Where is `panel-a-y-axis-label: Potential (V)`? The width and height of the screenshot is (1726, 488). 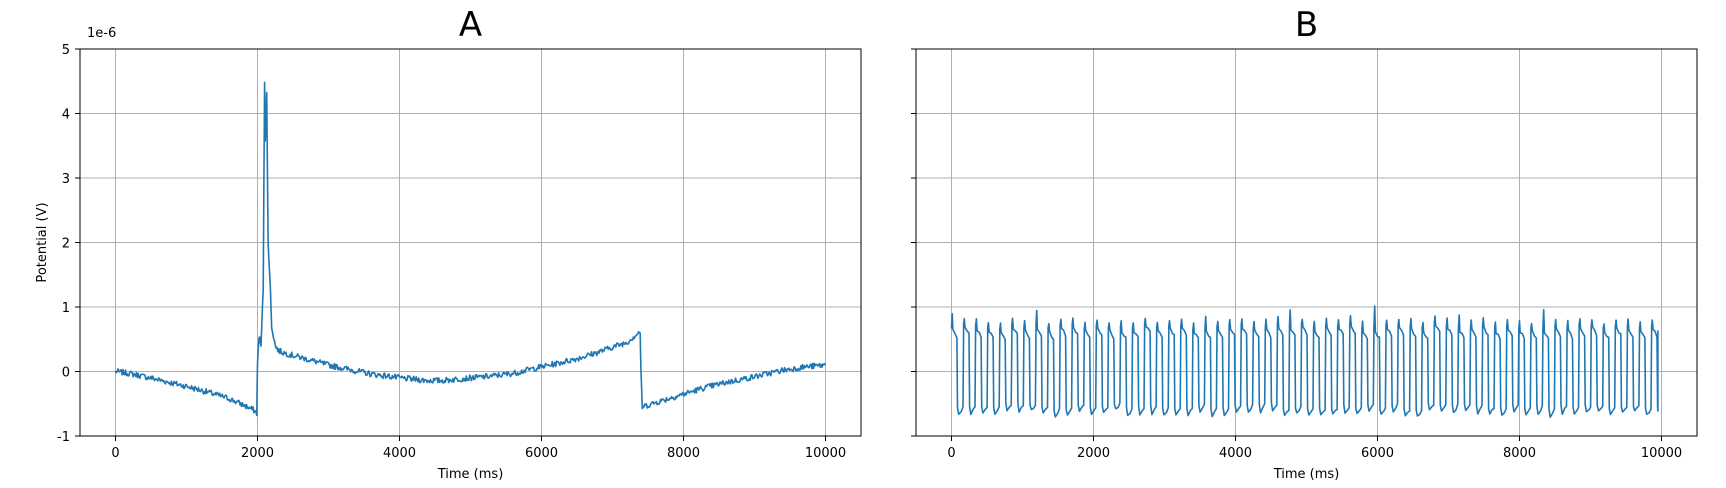
panel-a-y-axis-label: Potential (V) is located at coordinates (42, 242).